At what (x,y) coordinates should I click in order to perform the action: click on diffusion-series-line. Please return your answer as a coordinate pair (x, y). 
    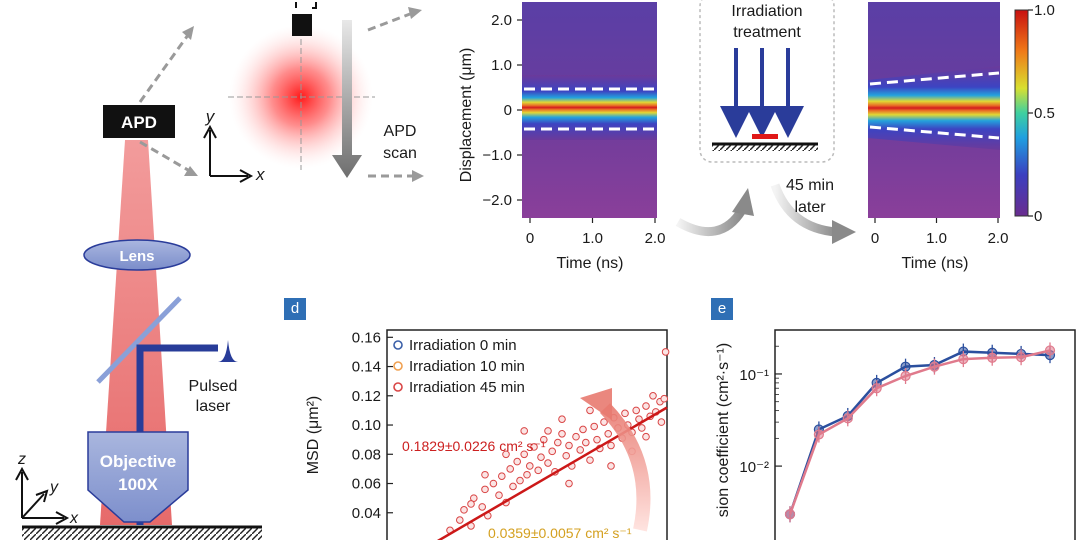
    Looking at the image, I should click on (919, 432).